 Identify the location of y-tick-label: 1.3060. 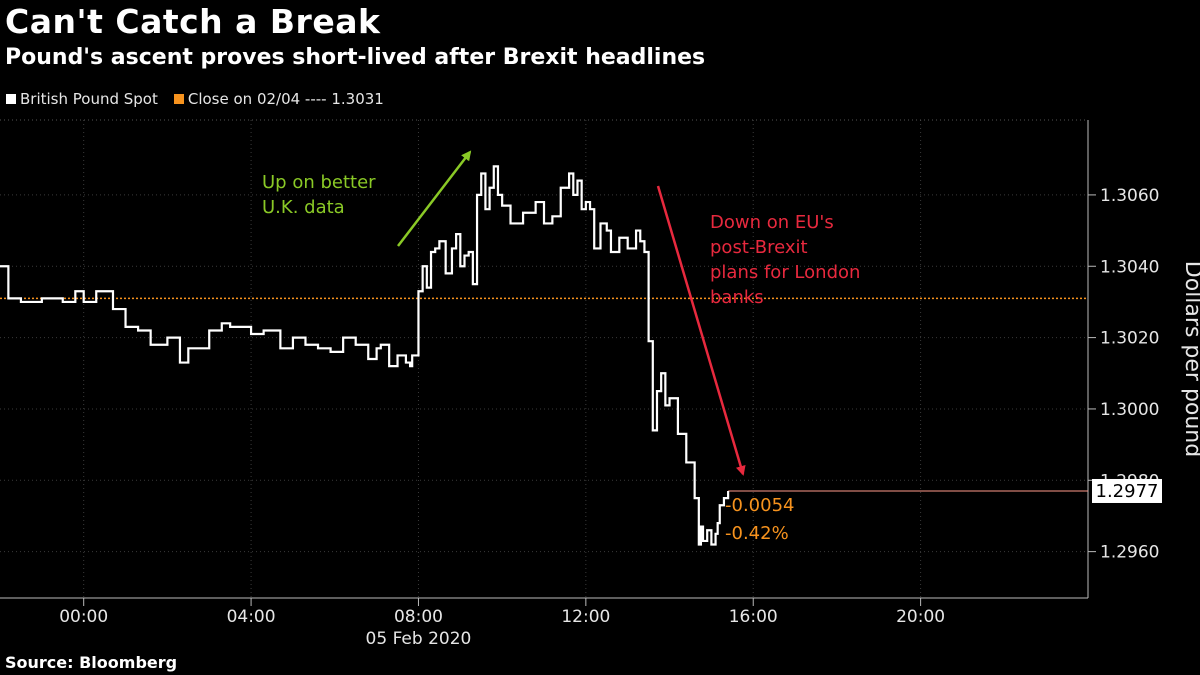
(1129, 196).